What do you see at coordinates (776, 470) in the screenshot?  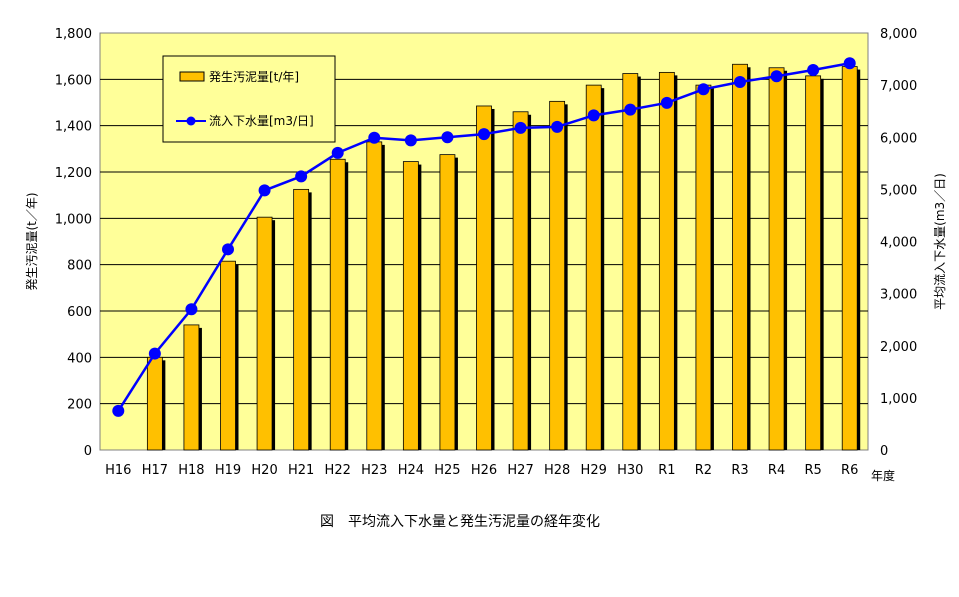 I see `x-tick-label: R4` at bounding box center [776, 470].